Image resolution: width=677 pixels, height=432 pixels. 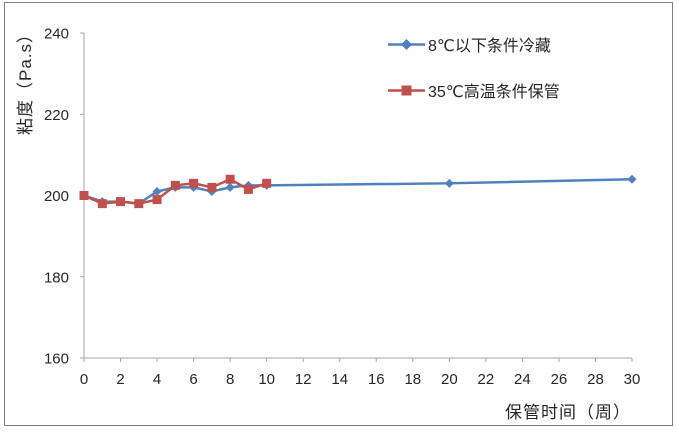 I want to click on x-tick-label: 30, so click(x=632, y=379).